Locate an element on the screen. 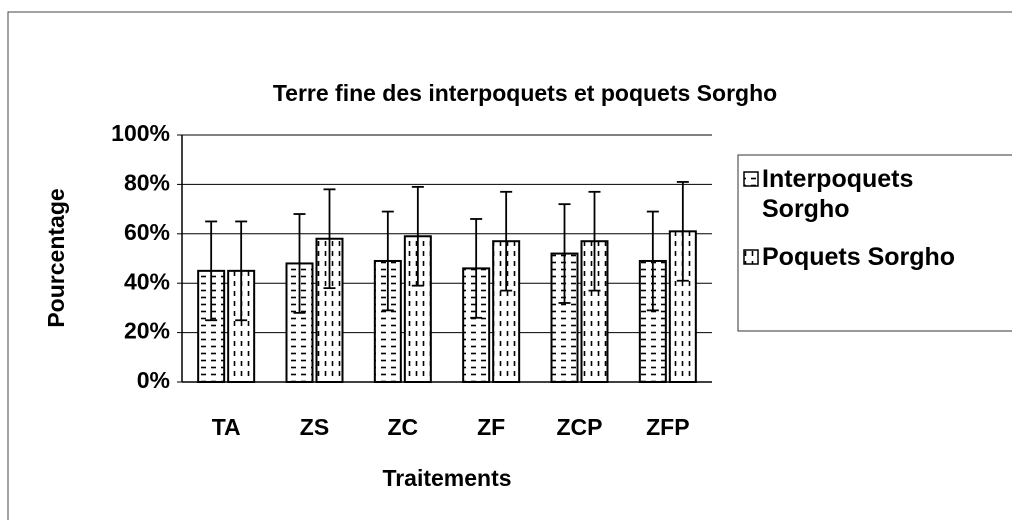 This screenshot has width=1012, height=520. legend-box is located at coordinates (874, 243).